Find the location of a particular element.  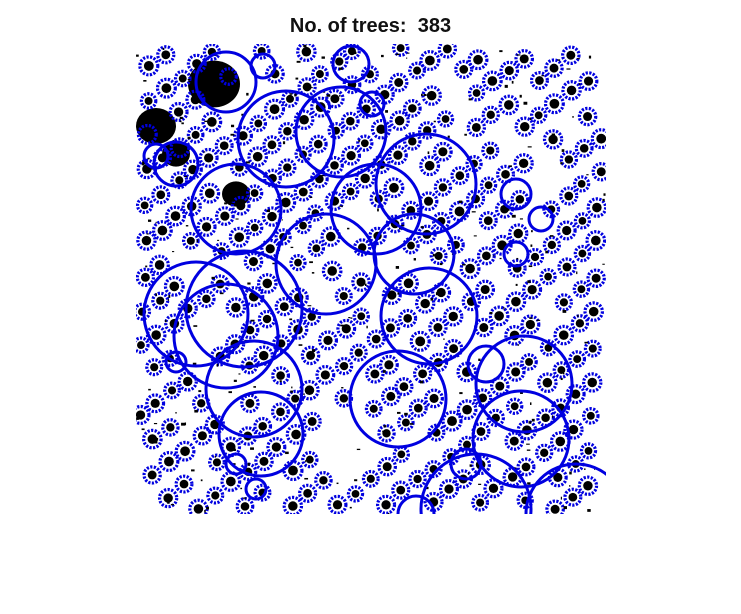

large-circle is located at coordinates (372, 104).